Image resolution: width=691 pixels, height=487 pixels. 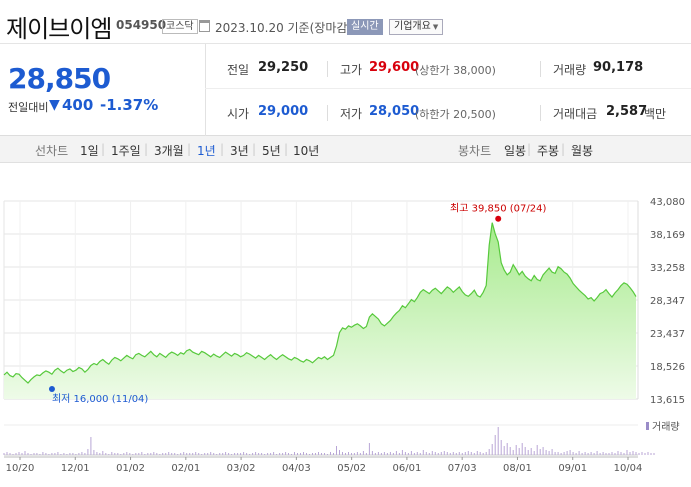 I want to click on y-tick-label: 43,080, so click(x=667, y=202).